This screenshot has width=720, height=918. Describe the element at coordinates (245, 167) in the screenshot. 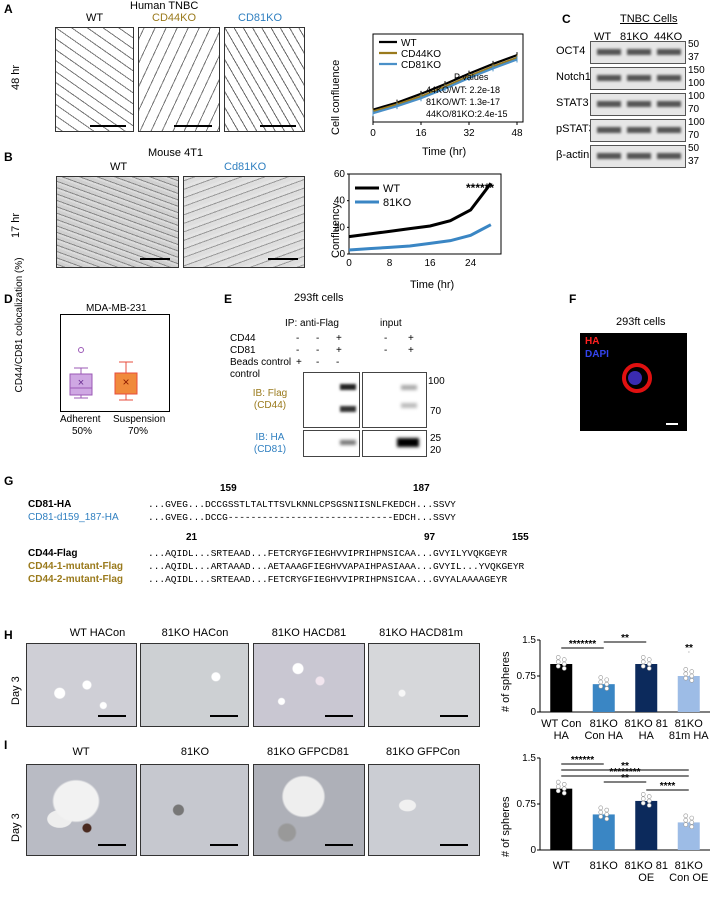

I see `panel-b-image-label-cd81ko: Cd81KO` at that location.